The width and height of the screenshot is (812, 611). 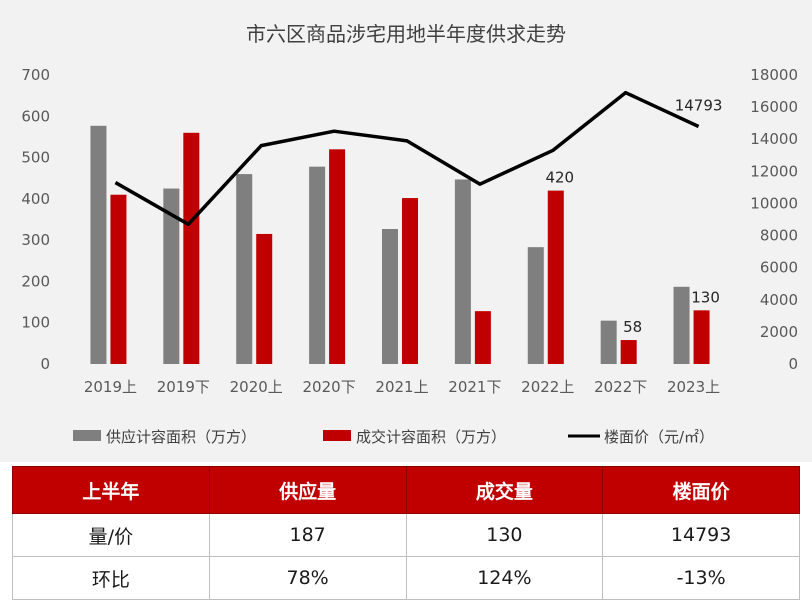 What do you see at coordinates (35, 158) in the screenshot?
I see `y-tick-label: 500` at bounding box center [35, 158].